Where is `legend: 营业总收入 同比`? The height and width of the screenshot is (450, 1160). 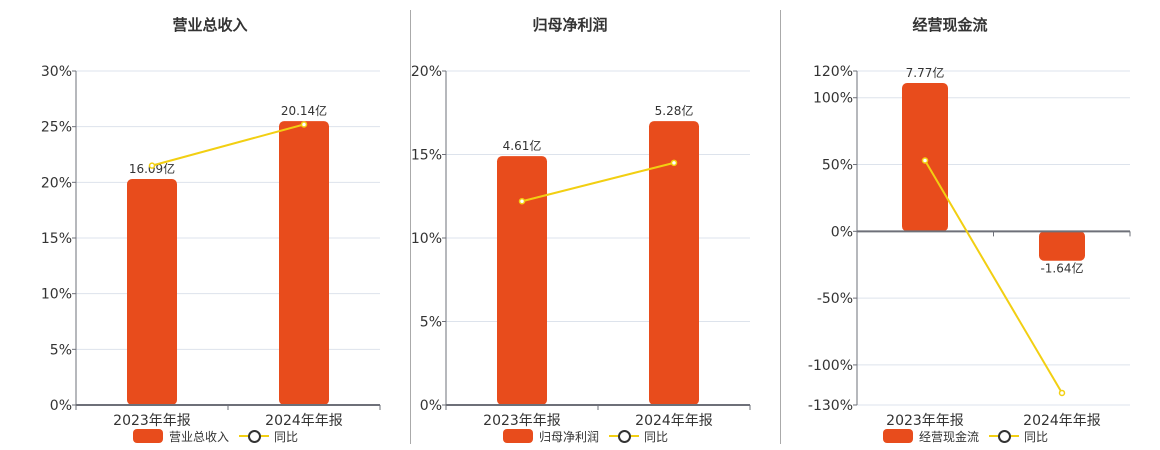
legend: 营业总收入 同比 is located at coordinates (215, 436).